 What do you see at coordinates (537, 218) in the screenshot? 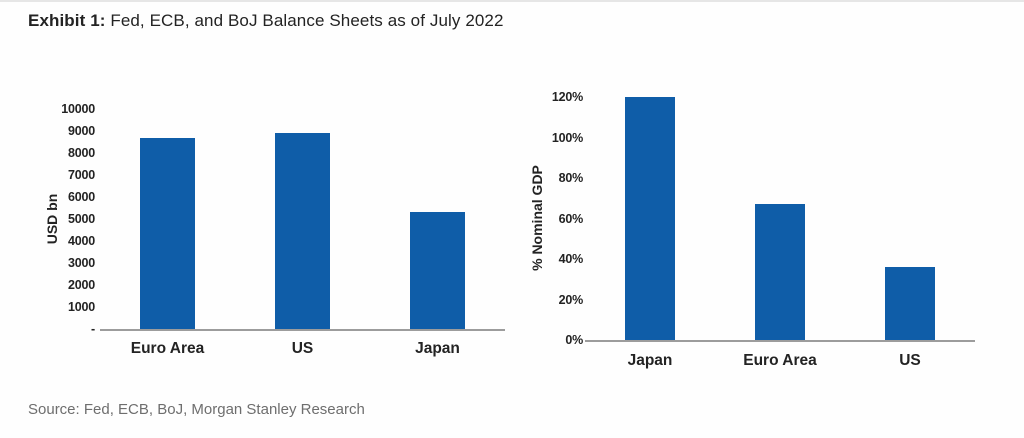
I see `y-axis-title: % Nominal GDP` at bounding box center [537, 218].